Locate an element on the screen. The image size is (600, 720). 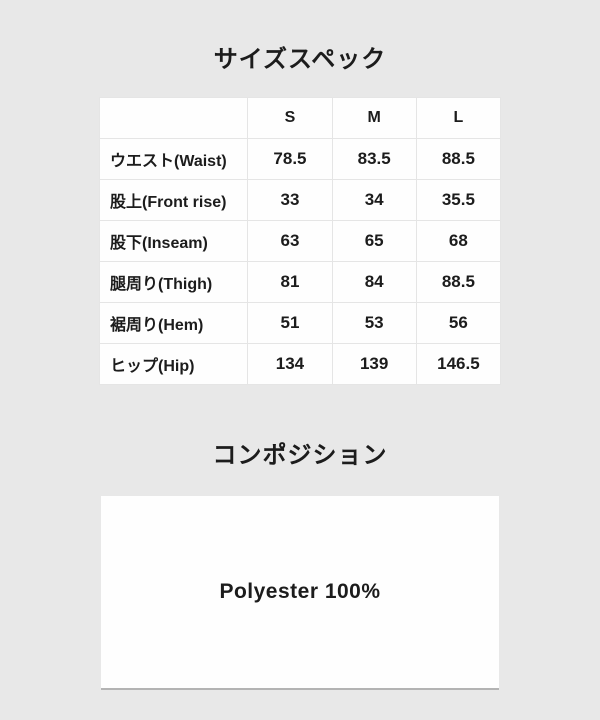
measurement-value: 65 is located at coordinates (374, 241).